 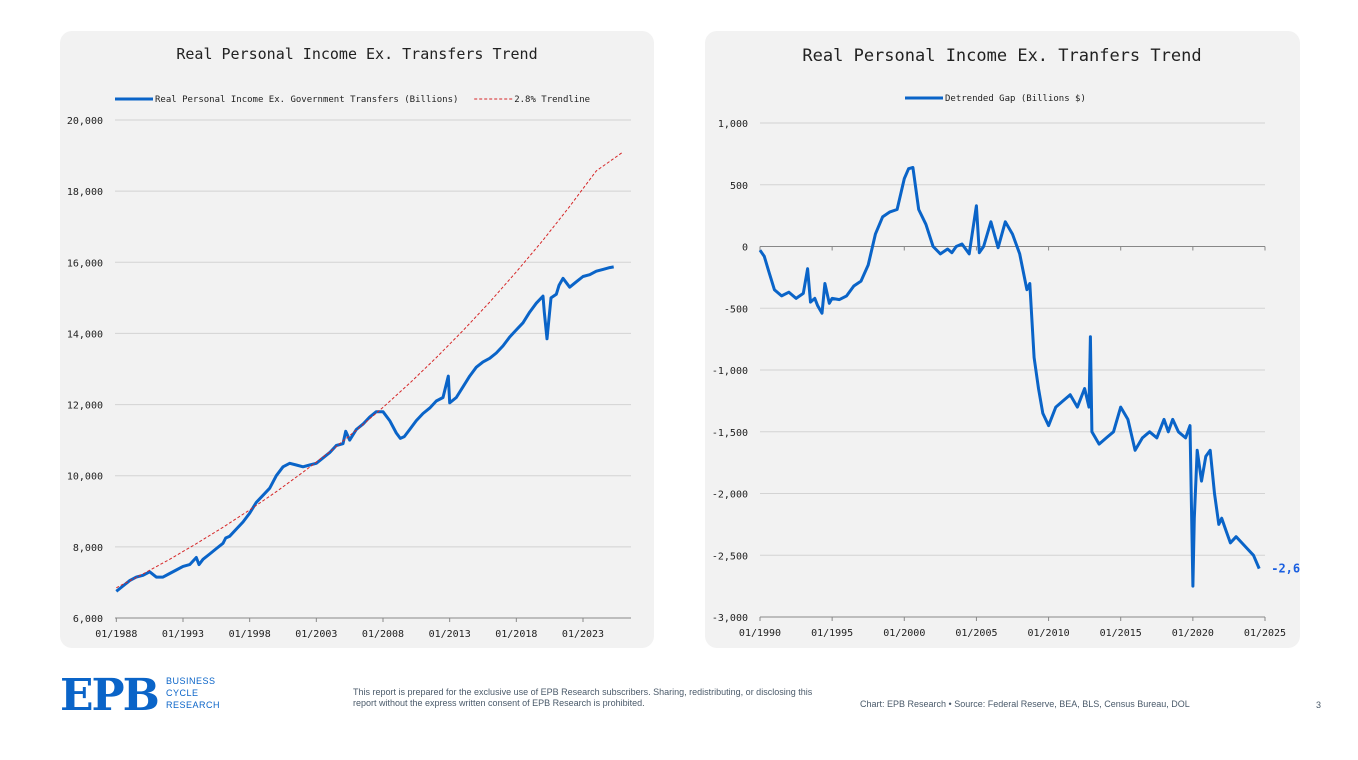 What do you see at coordinates (116, 634) in the screenshot?
I see `x-tick-label-0: 01/1988` at bounding box center [116, 634].